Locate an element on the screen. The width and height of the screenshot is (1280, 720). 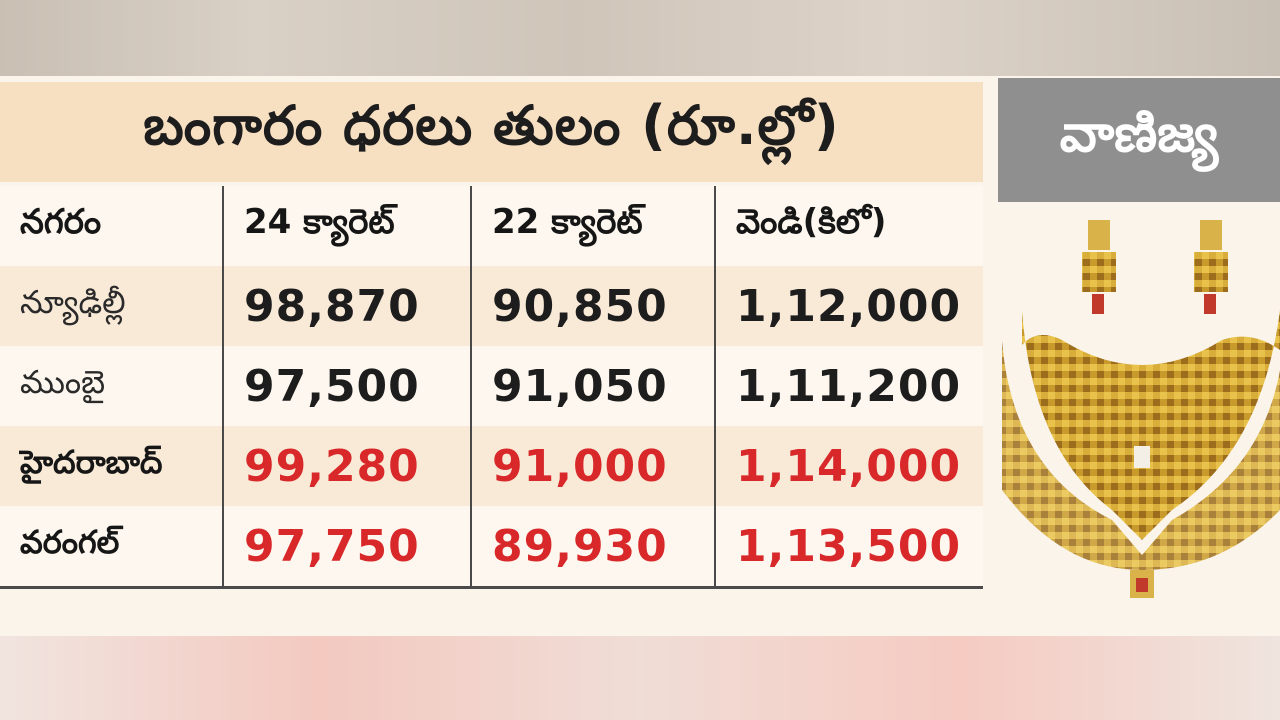
price-24k-cell: 99,280 is located at coordinates (347, 466).